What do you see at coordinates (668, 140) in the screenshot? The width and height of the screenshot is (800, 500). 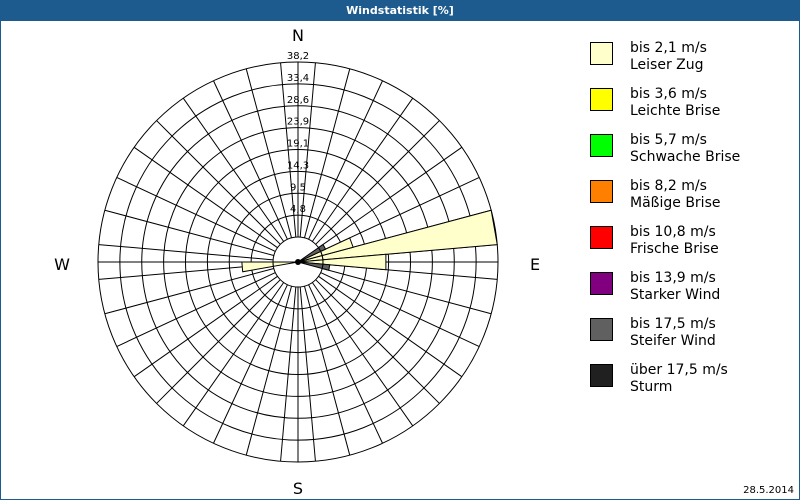 I see `legend-text: bis 5,7 m/s` at bounding box center [668, 140].